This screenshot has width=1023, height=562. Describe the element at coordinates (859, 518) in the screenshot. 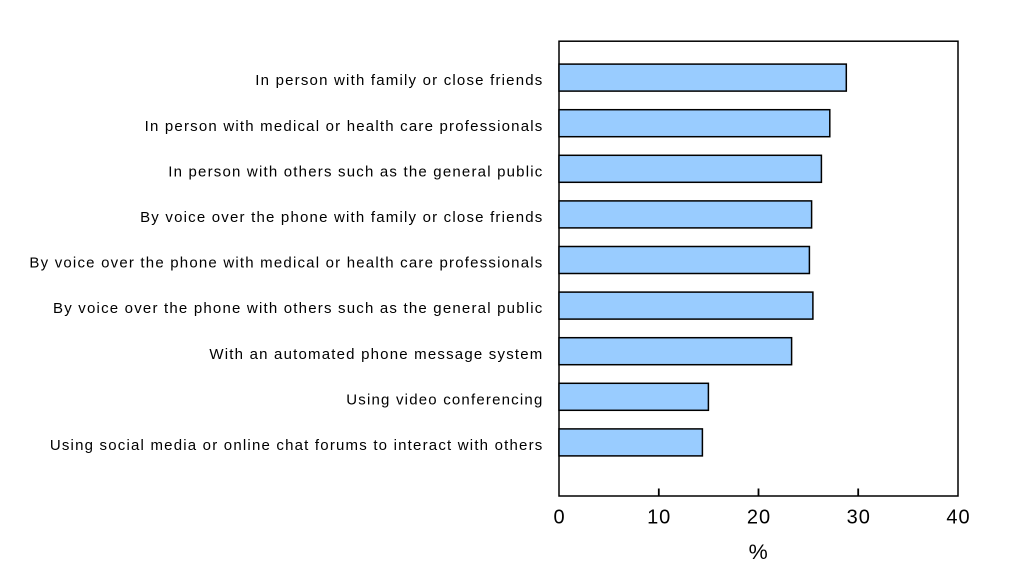

I see `svg-text: 30` at that location.